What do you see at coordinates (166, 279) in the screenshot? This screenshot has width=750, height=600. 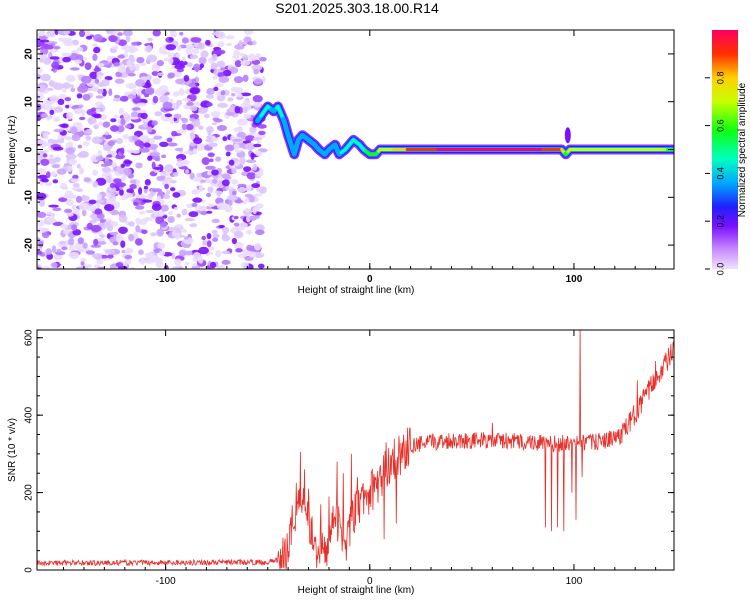 I see `heatmap-x-tick-label: -100` at bounding box center [166, 279].